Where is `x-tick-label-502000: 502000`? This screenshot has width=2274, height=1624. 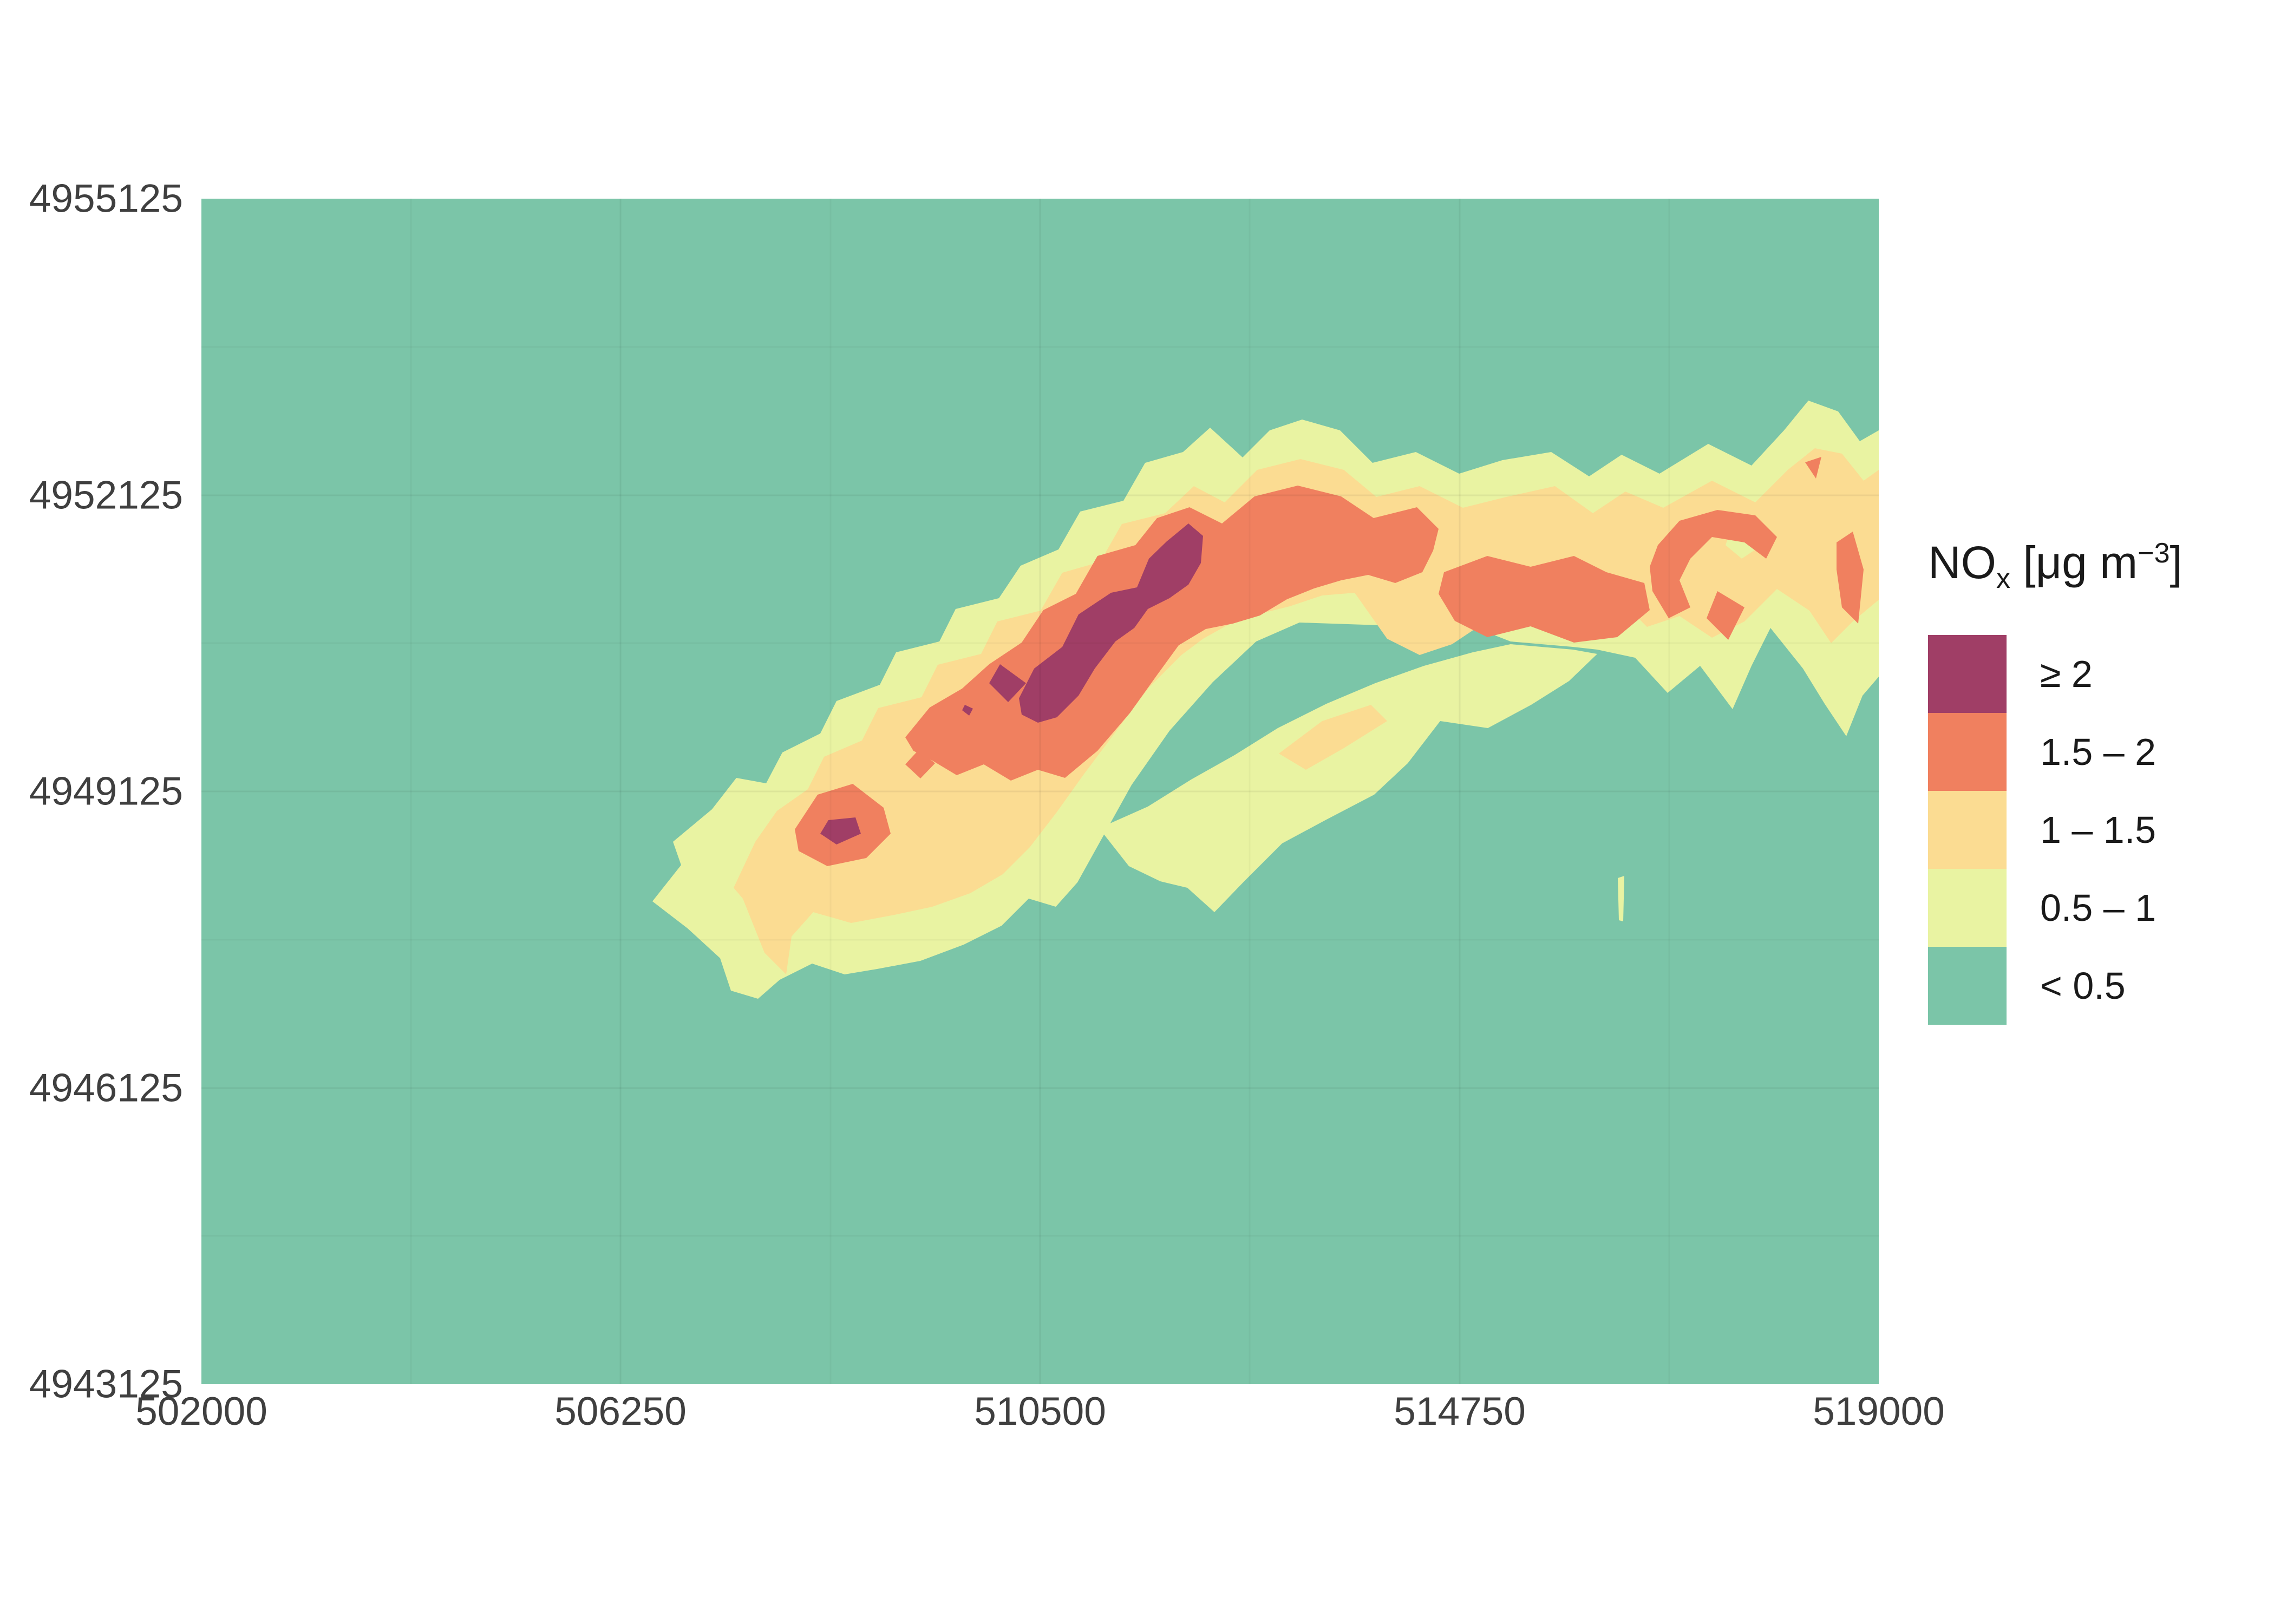
x-tick-label-502000: 502000 is located at coordinates (201, 1411).